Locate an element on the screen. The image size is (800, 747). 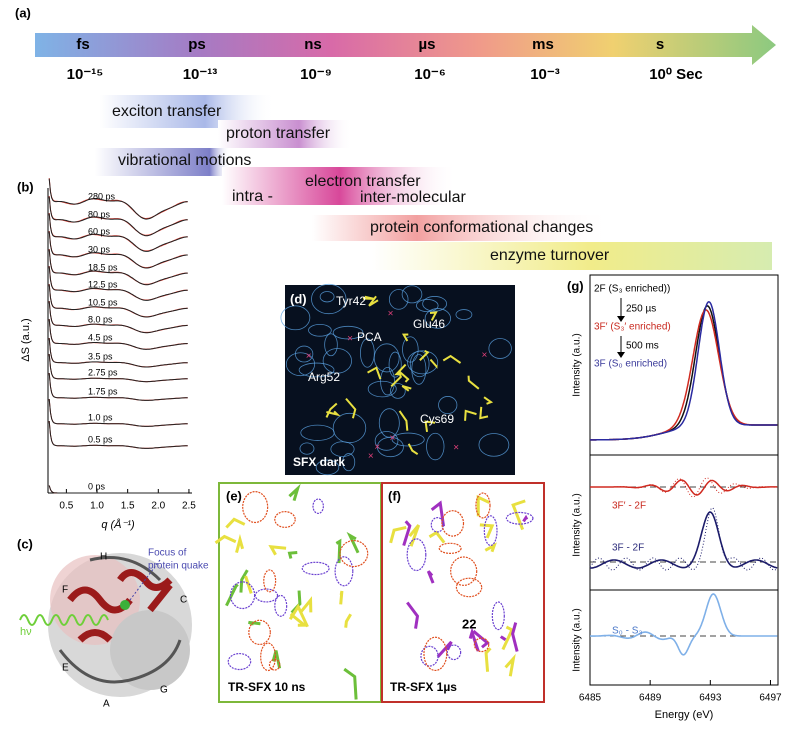
process-label: electron transfer is located at coordinates (363, 181).